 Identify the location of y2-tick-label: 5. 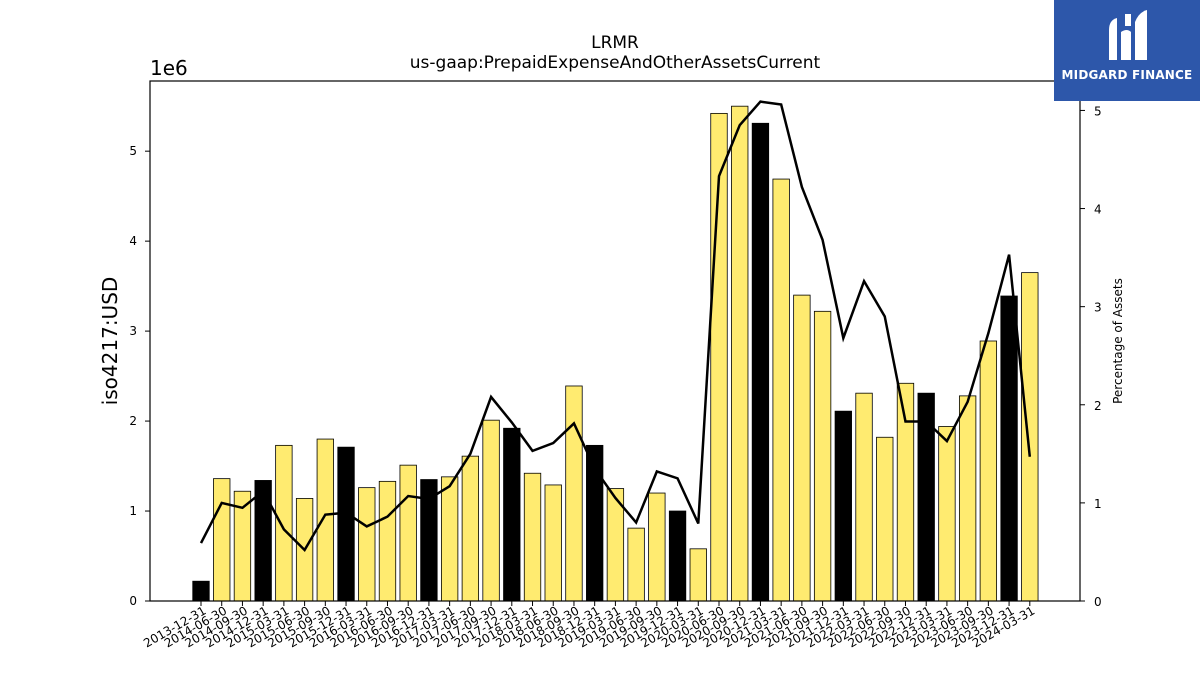
(1098, 111).